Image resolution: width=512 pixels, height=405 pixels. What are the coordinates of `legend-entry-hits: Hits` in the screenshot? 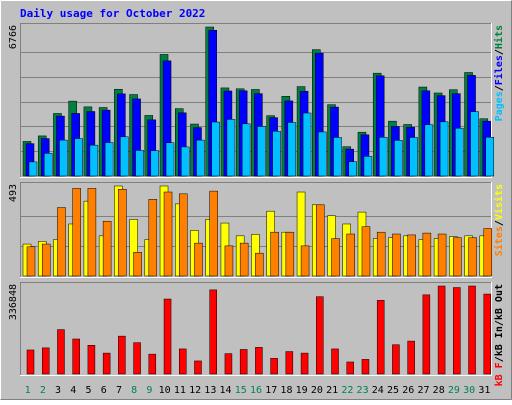 It's located at (499, 37).